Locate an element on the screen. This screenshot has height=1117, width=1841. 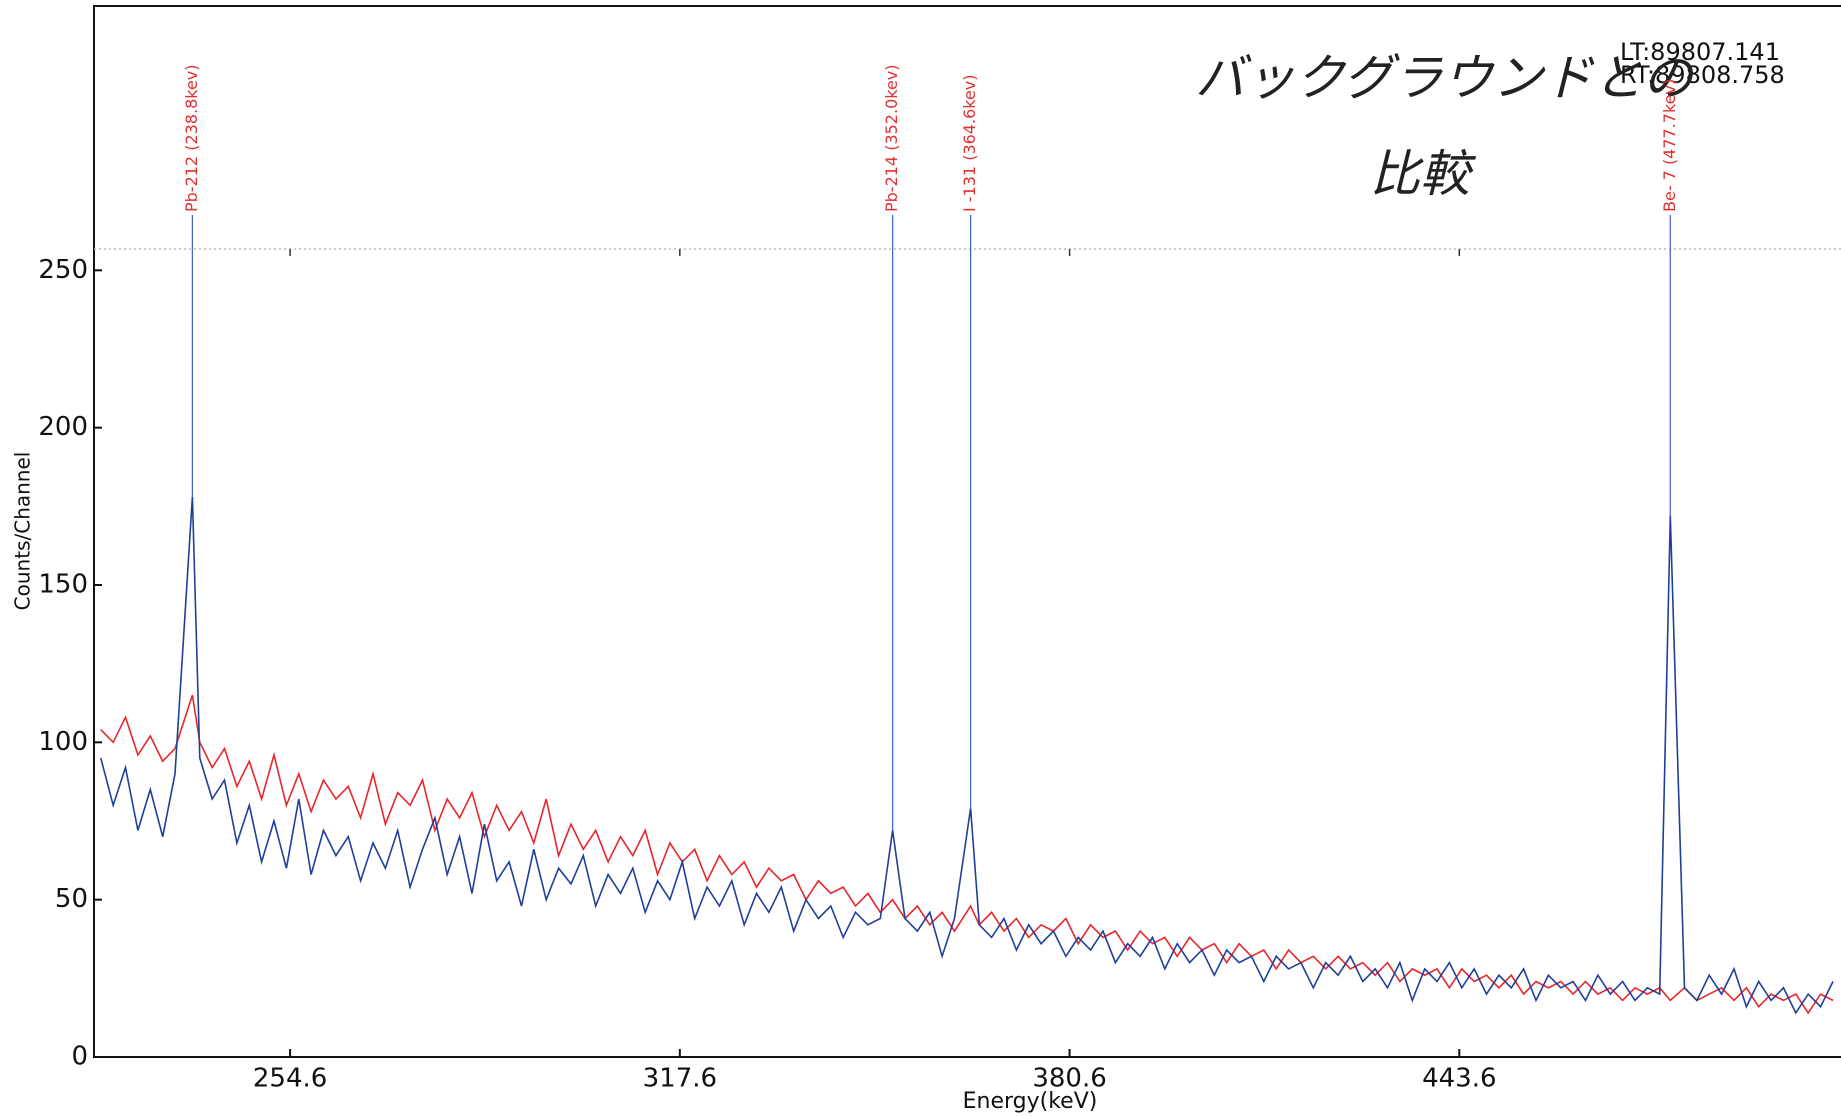
x-tick-label: 317.6 is located at coordinates (680, 1079).